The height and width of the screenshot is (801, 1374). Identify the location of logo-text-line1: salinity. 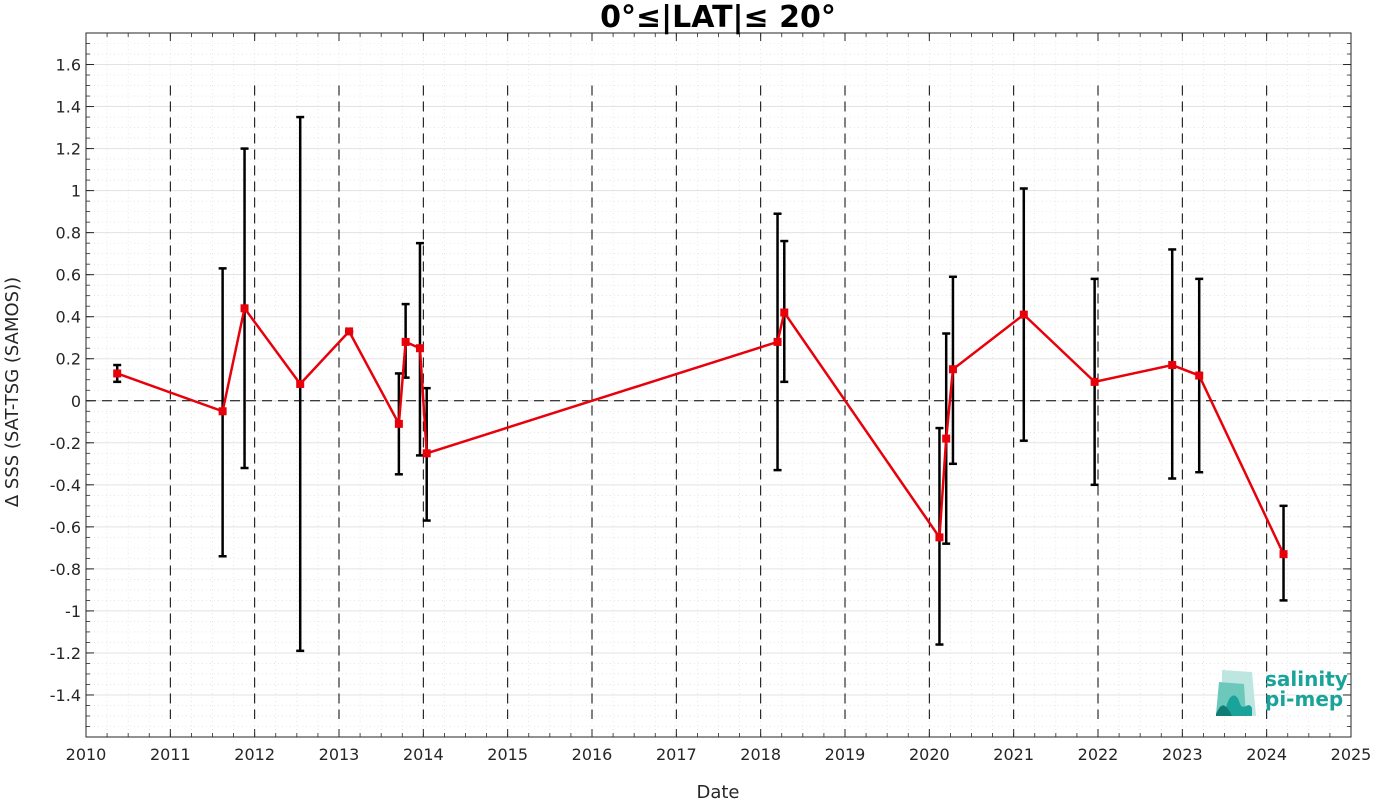
(1306, 679).